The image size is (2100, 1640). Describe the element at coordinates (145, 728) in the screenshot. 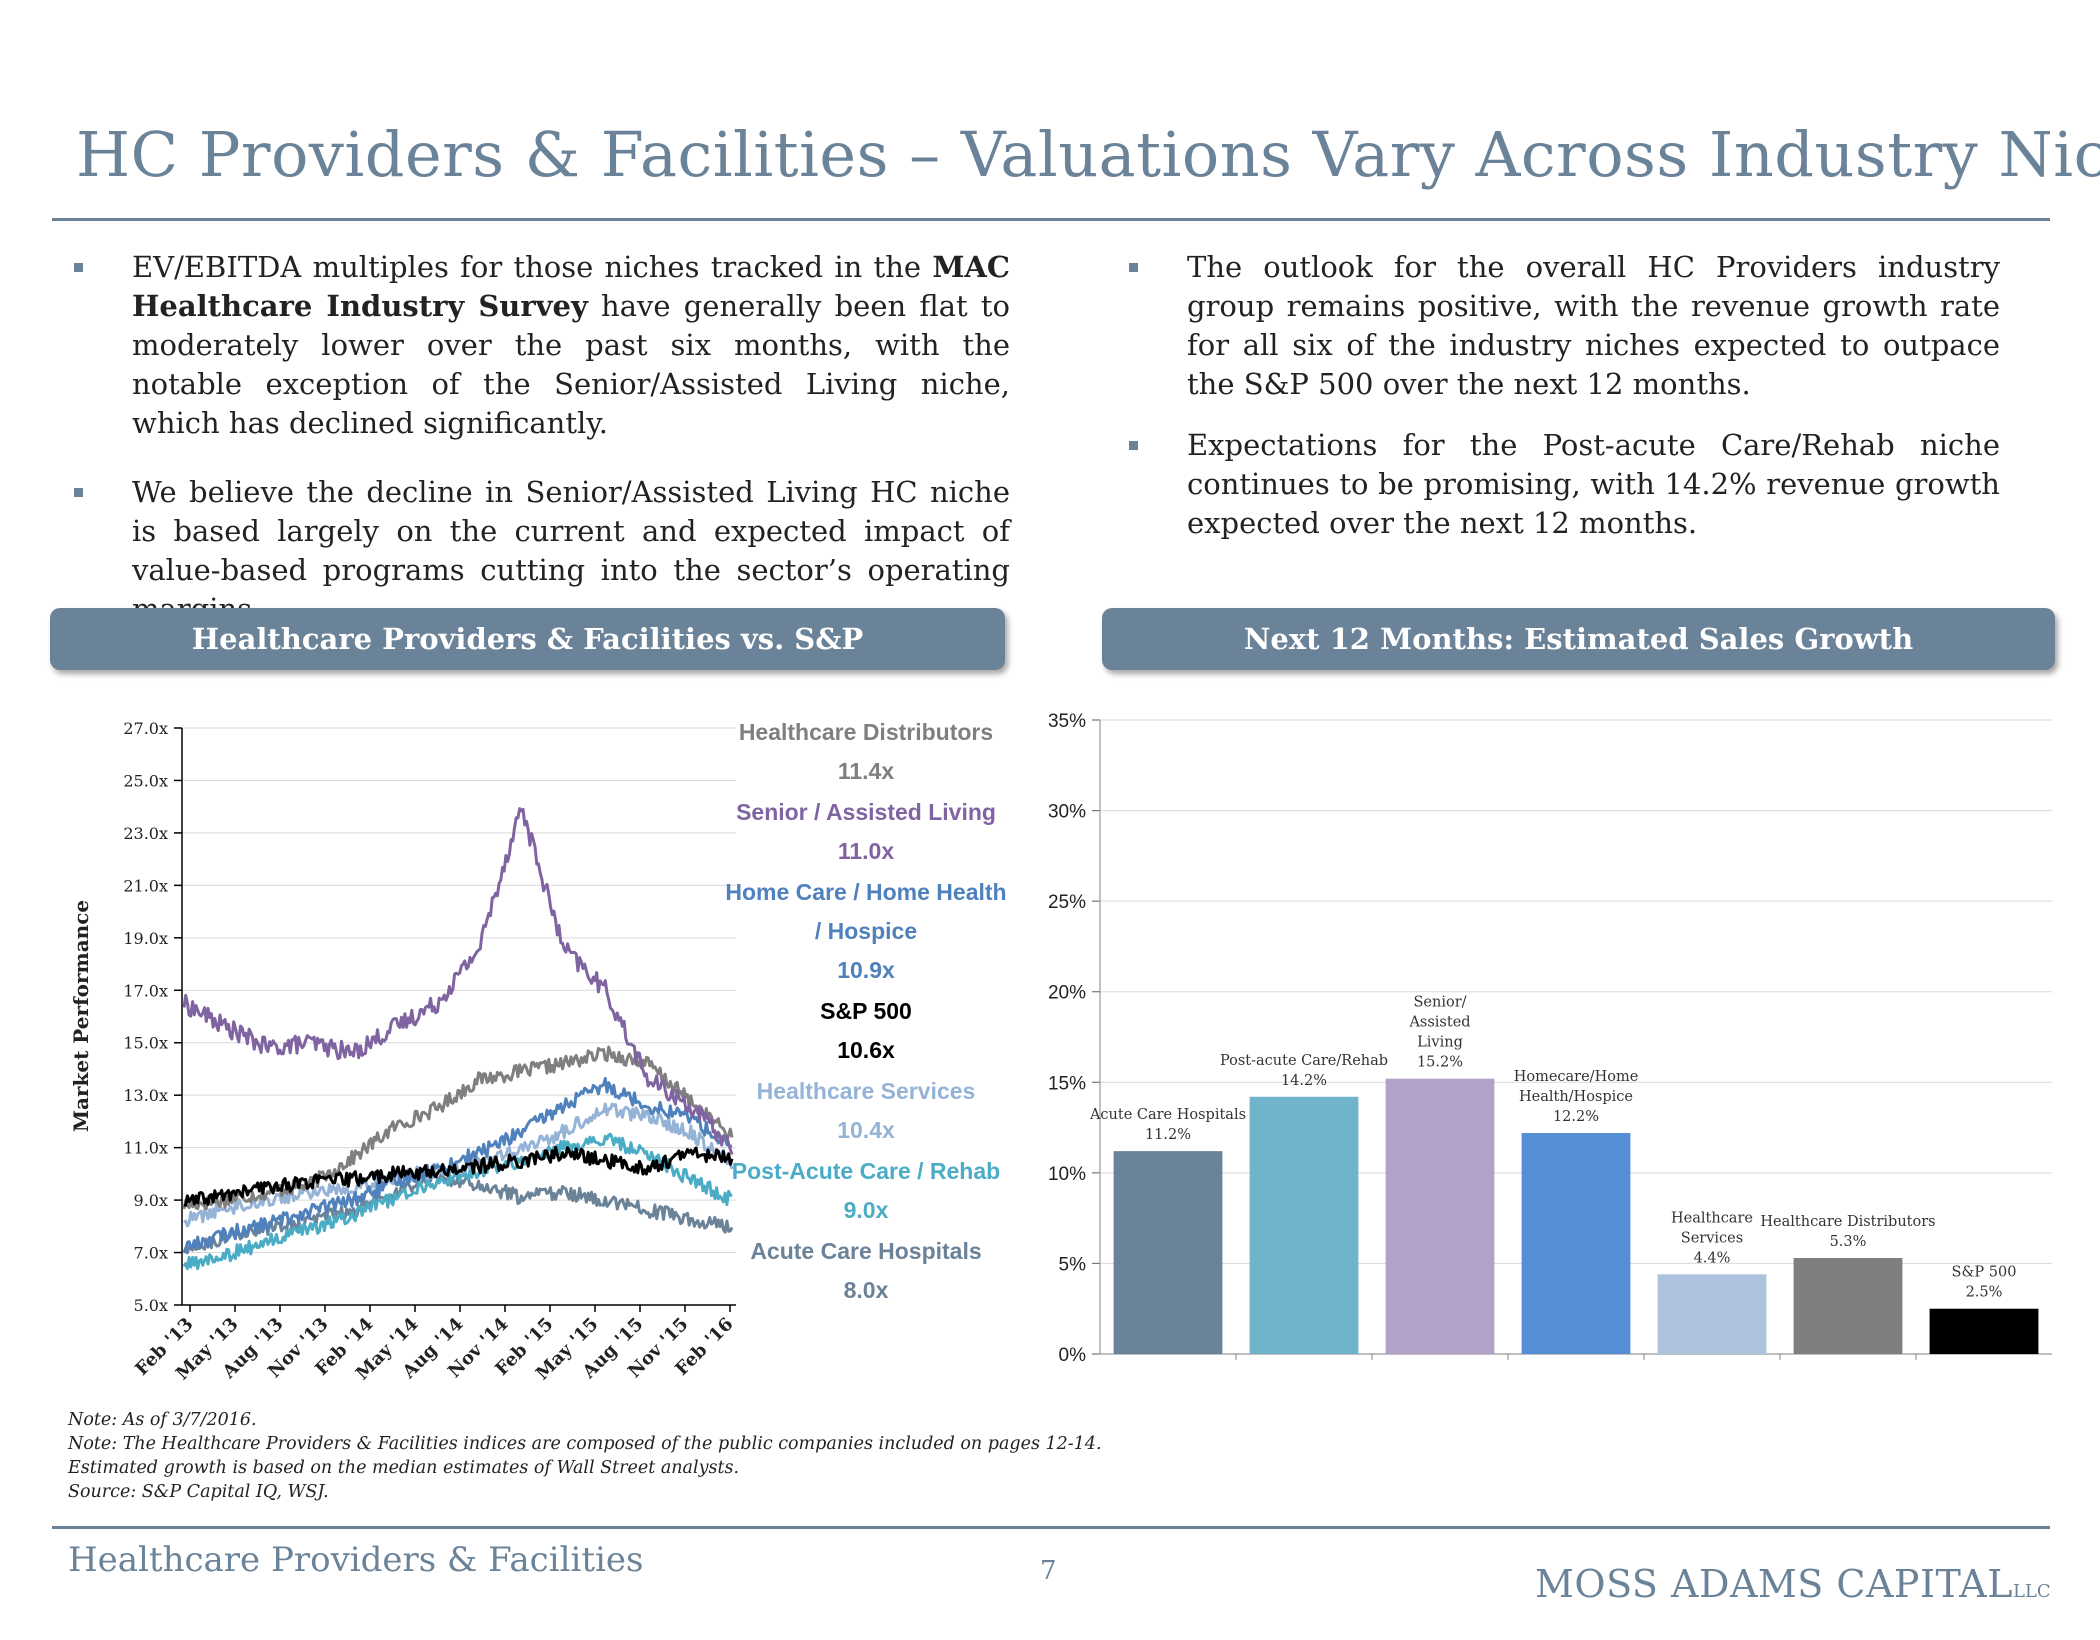

I see `y-tick-label: 27.0x` at that location.